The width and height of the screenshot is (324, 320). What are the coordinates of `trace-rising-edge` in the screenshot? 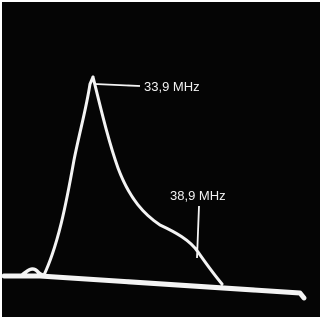 It's located at (68, 176).